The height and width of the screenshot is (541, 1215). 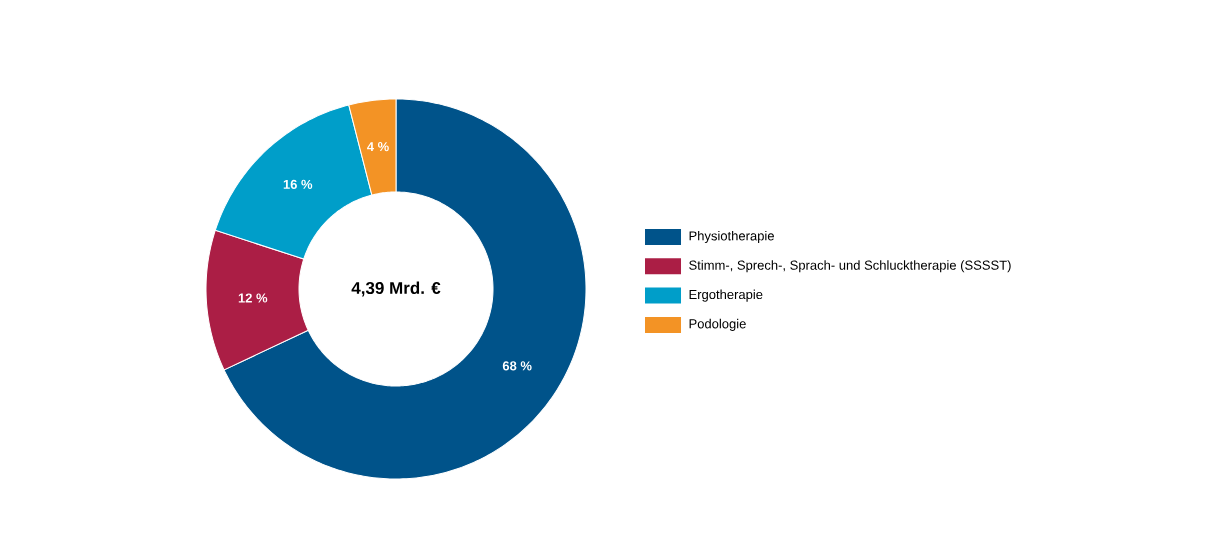 I want to click on text: 4,39 Mrd. €, so click(x=396, y=289).